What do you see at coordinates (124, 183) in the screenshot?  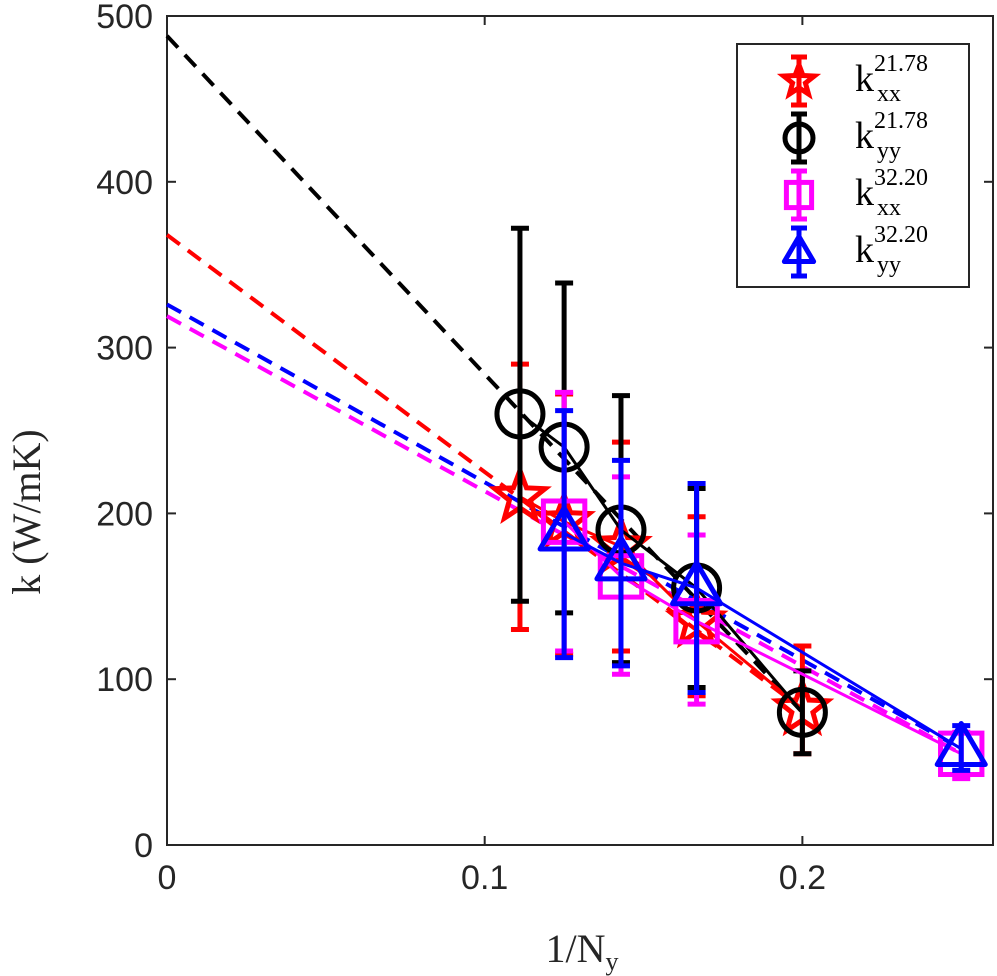 I see `y-tick-label: 400` at bounding box center [124, 183].